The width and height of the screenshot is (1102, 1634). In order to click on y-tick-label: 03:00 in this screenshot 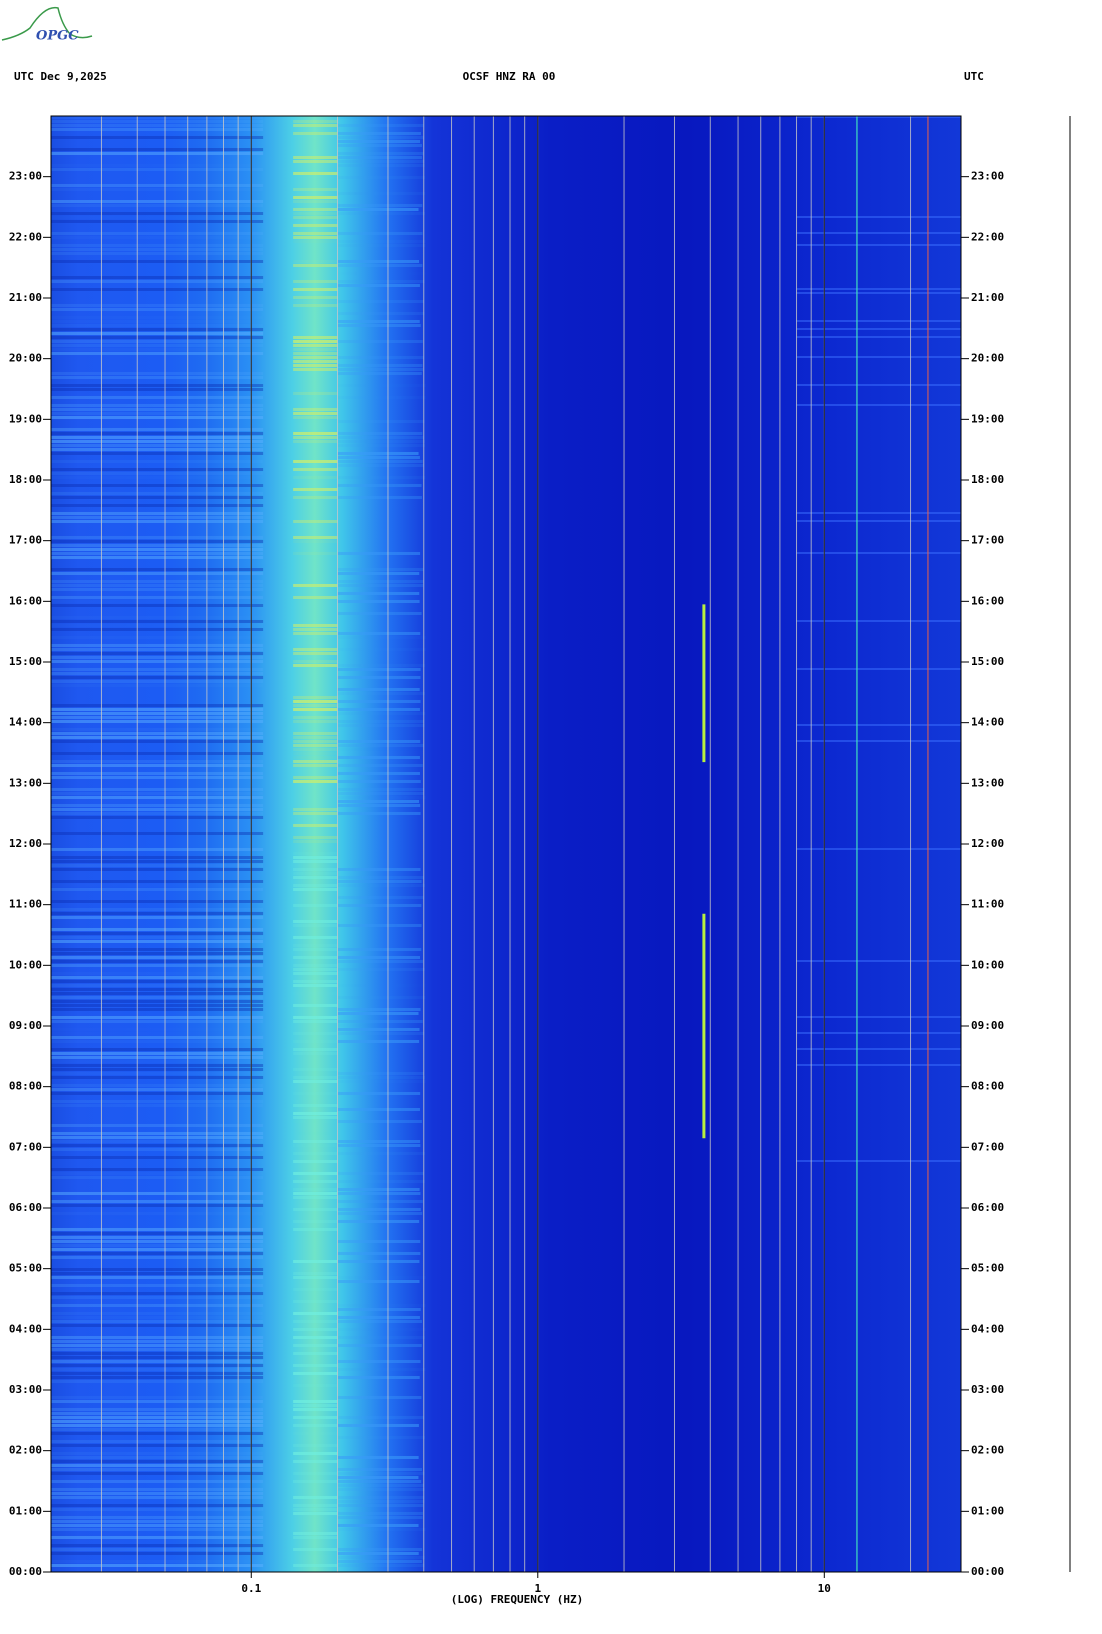, I will do `click(987, 1389)`.